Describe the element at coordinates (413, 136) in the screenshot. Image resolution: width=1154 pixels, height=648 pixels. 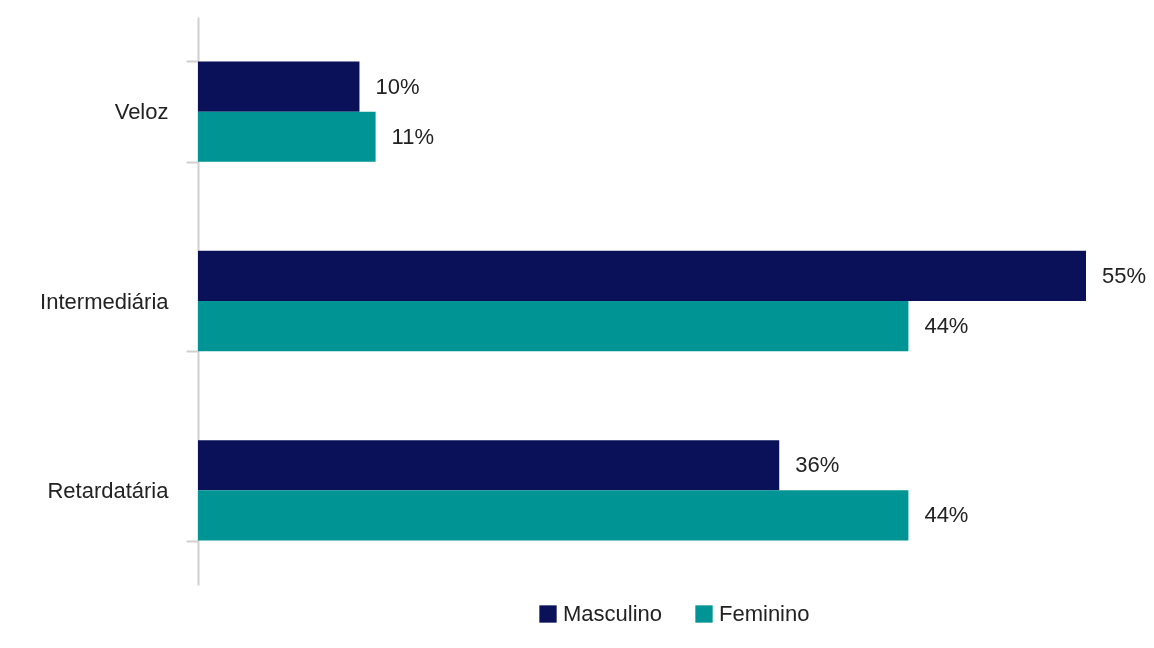
I see `data-label: 11%` at that location.